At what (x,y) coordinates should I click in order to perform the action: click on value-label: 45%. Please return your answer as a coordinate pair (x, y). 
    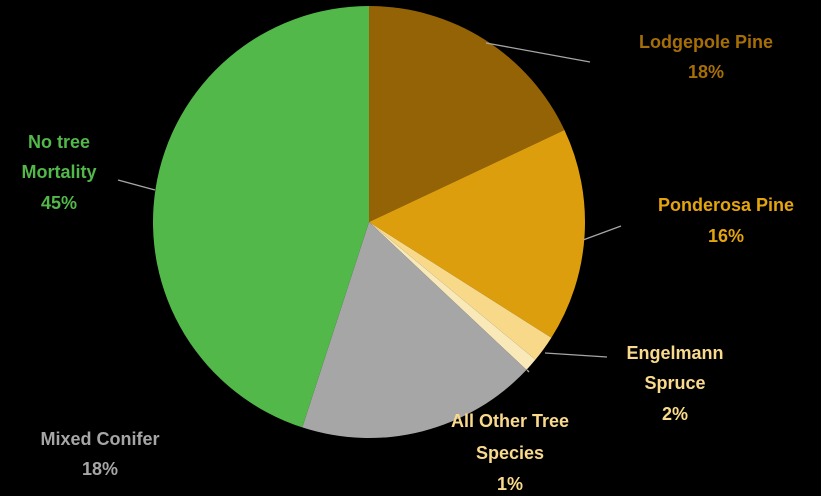
    Looking at the image, I should click on (59, 203).